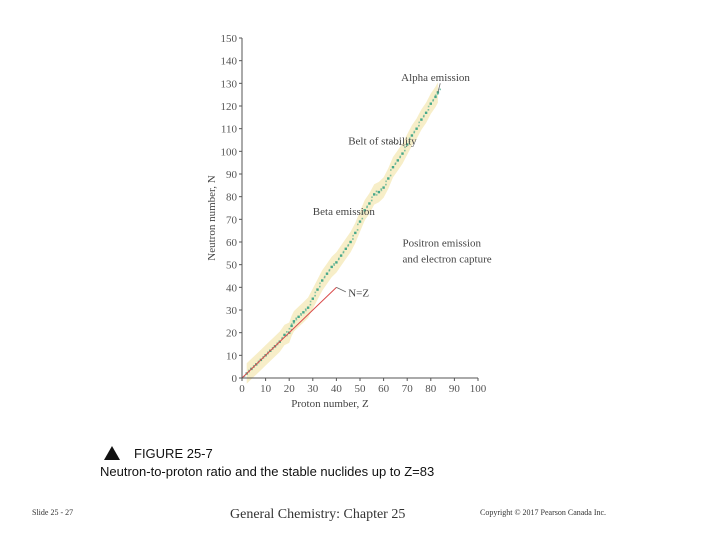  I want to click on x-tick-label: 40, so click(337, 389).